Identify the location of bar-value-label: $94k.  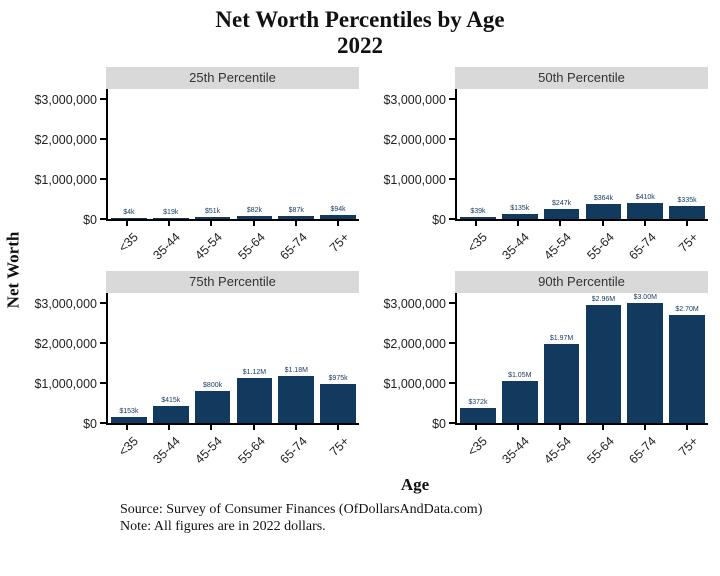
(338, 209).